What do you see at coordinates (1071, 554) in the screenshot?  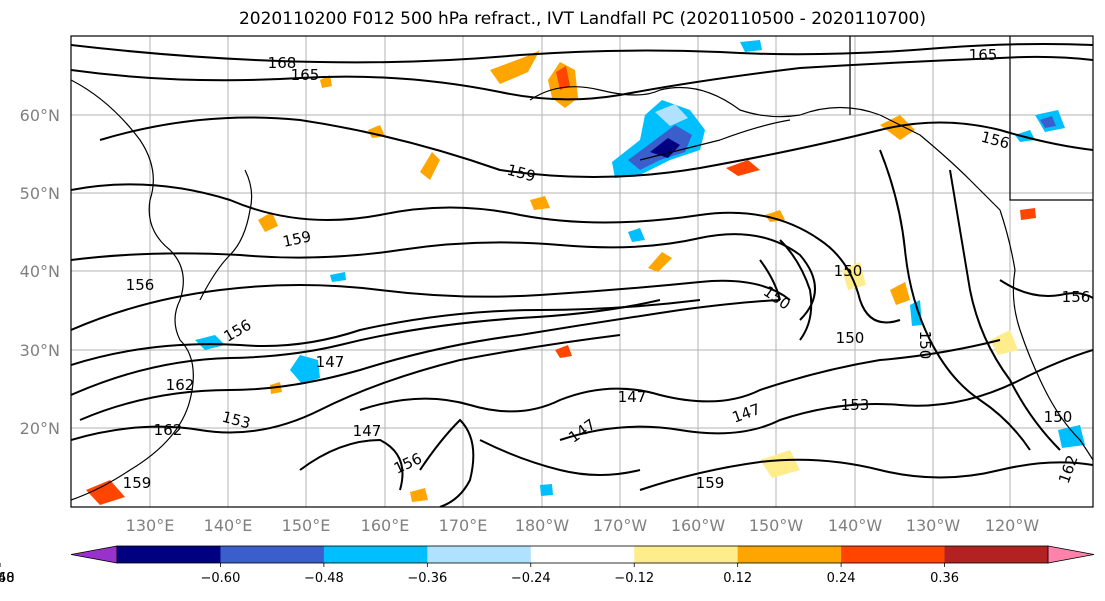 I see `colorbar-extend-high` at bounding box center [1071, 554].